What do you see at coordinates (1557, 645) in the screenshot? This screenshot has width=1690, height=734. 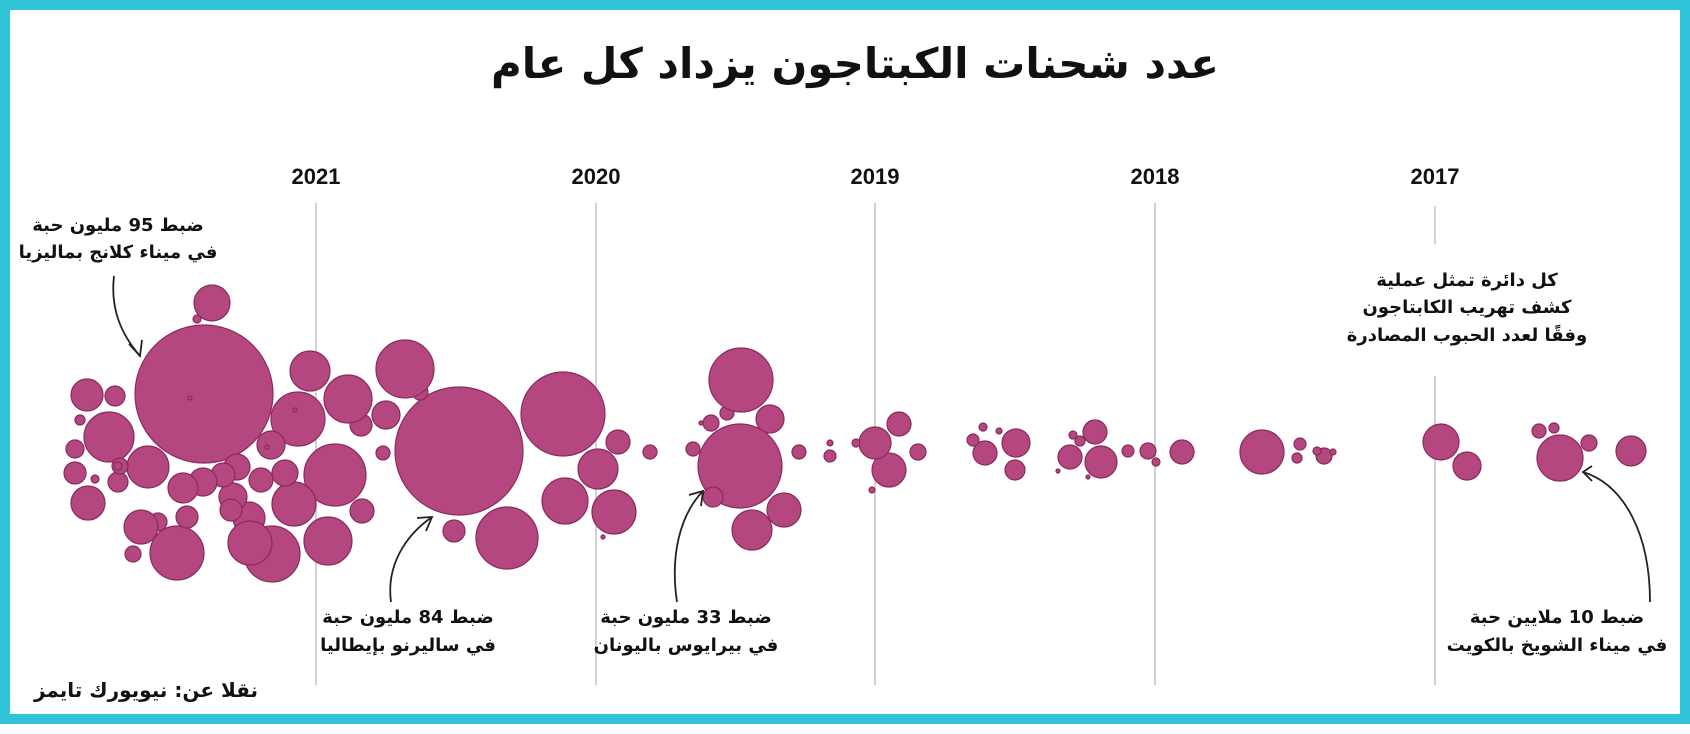 I see `annotation-2017-line2: في ميناء الشويخ بالكويت` at bounding box center [1557, 645].